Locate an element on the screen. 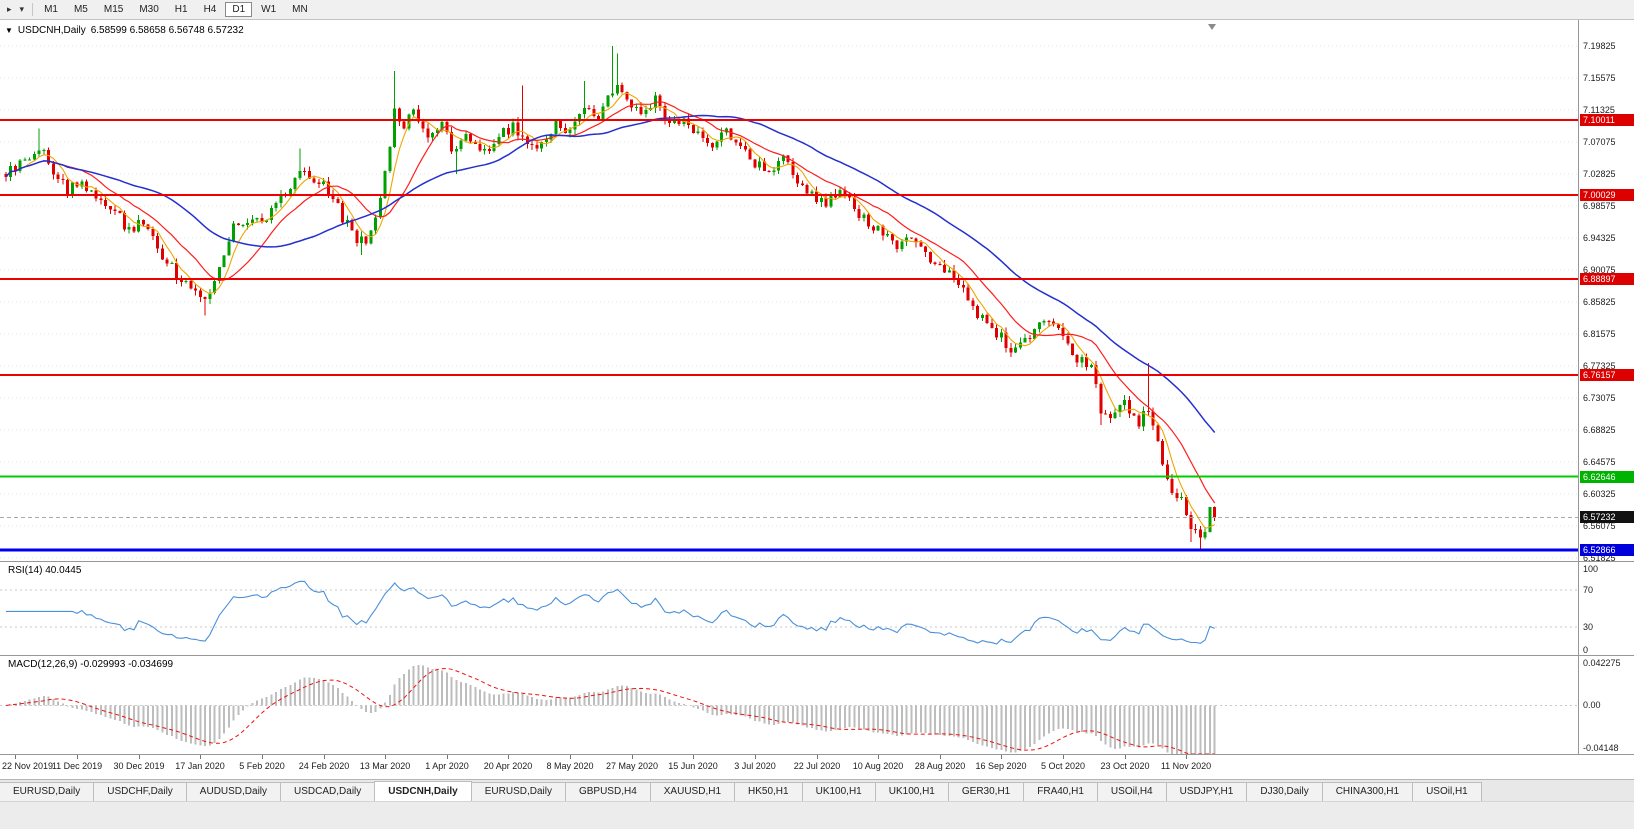  price-axis-tick: 7.11325 is located at coordinates (1599, 110).